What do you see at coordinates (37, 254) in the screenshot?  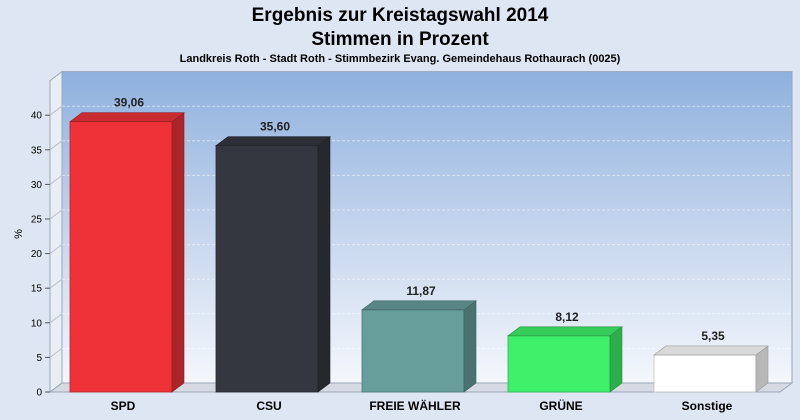 I see `y-tick-label: 20` at bounding box center [37, 254].